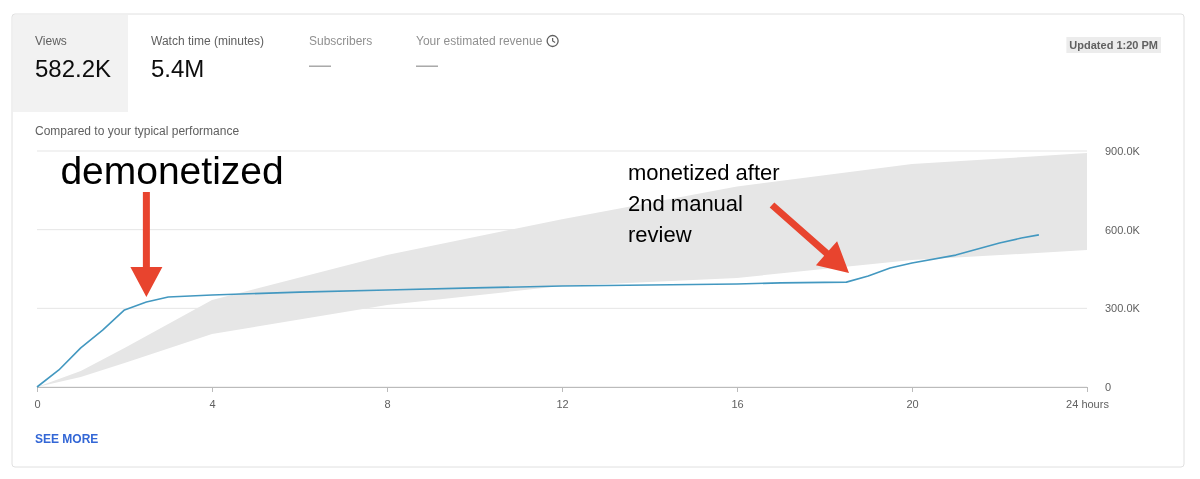 The image size is (1200, 479). Describe the element at coordinates (562, 403) in the screenshot. I see `x-tick-label: 12` at that location.